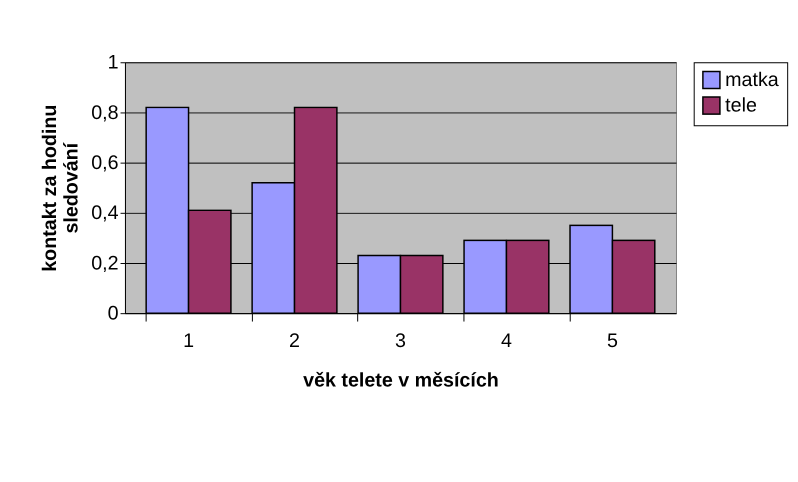  I want to click on x-tick-label: 2, so click(294, 341).